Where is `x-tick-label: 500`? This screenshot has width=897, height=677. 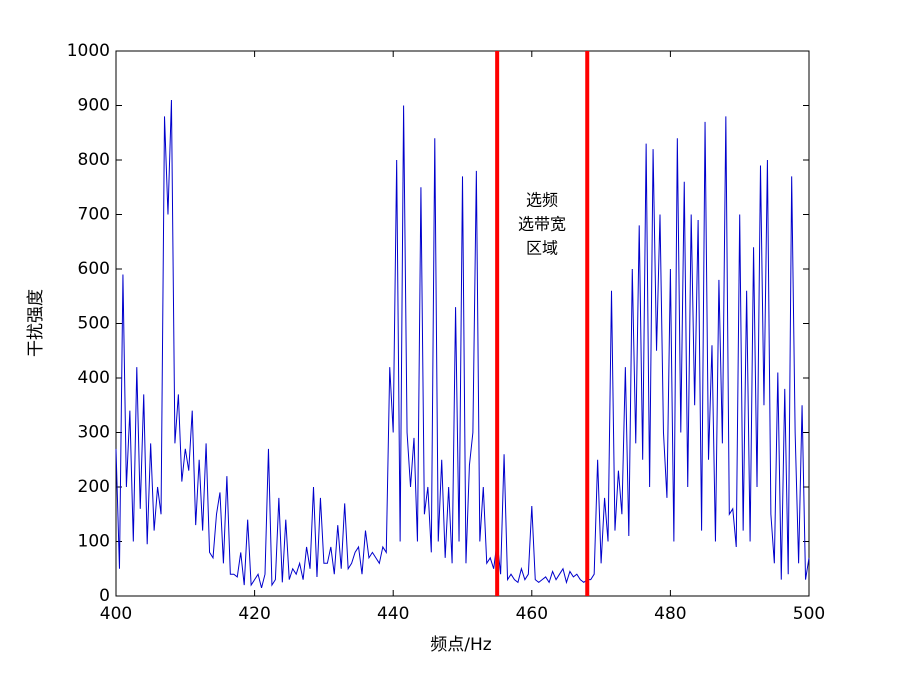 x-tick-label: 500 is located at coordinates (809, 614).